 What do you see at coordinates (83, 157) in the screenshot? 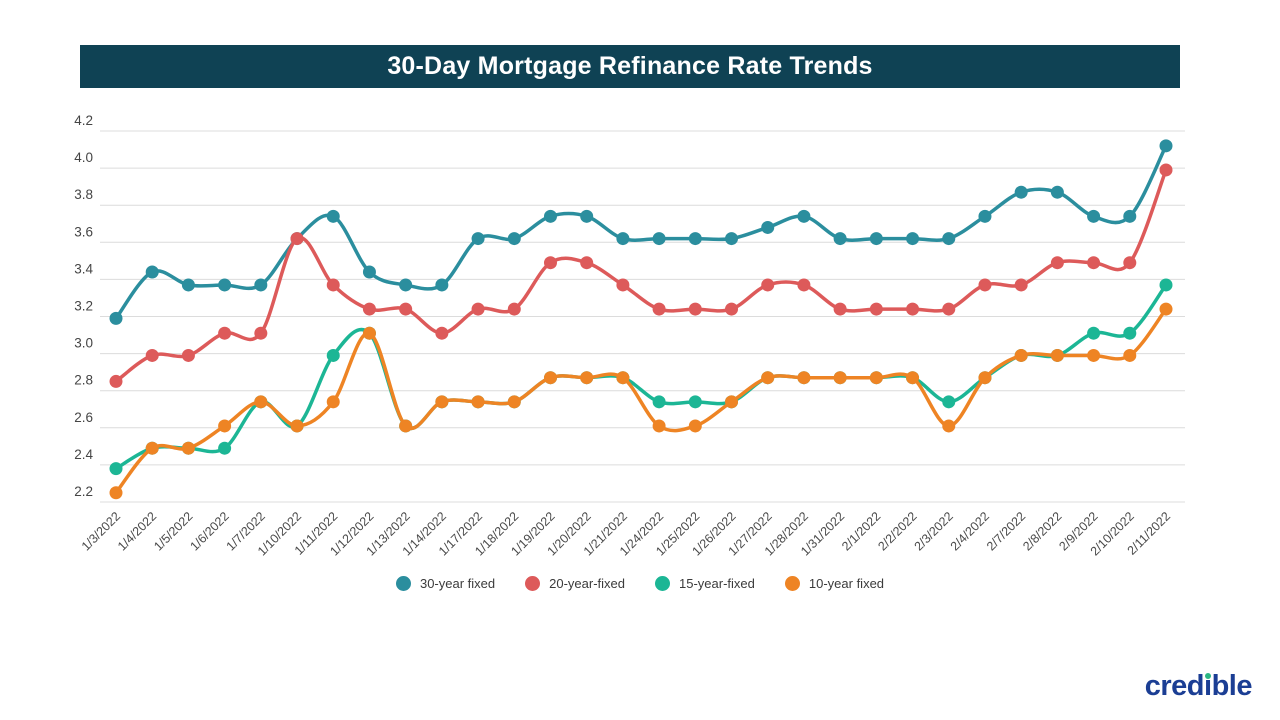
I see `y-axis-tick-label: 4.0` at bounding box center [83, 157].